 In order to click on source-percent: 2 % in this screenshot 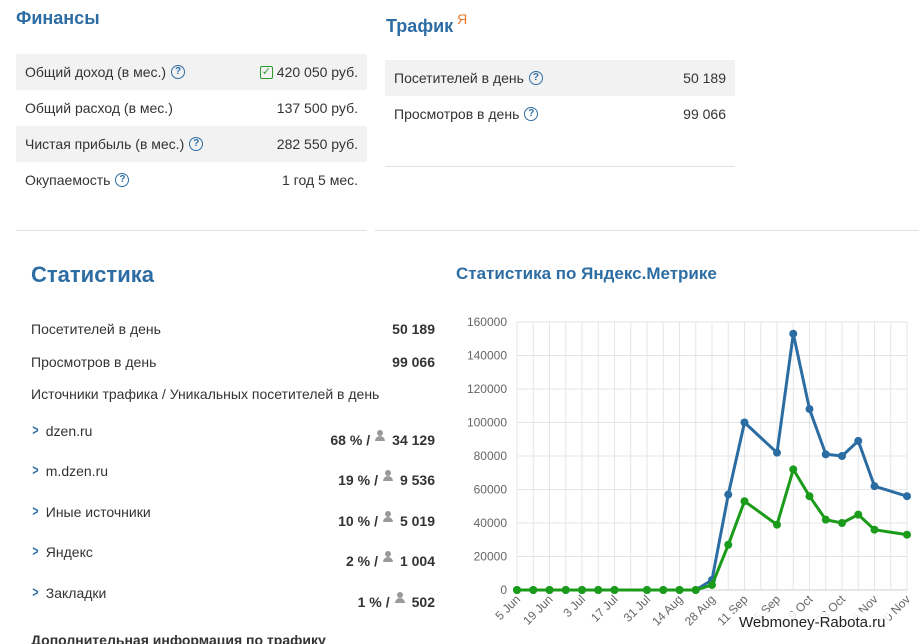, I will do `click(358, 561)`.